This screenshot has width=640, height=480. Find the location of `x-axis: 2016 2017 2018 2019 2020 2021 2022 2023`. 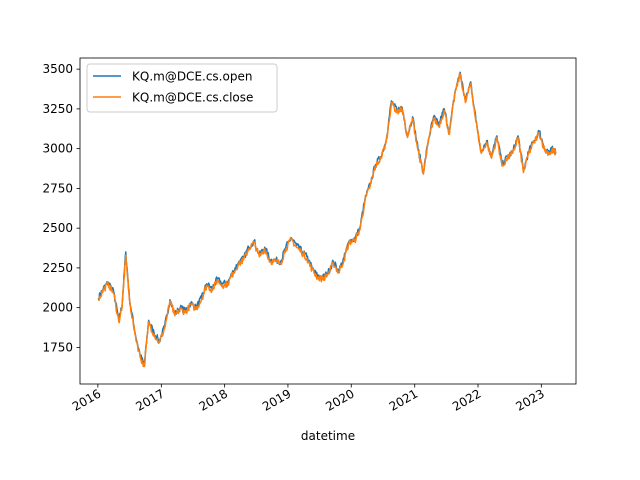

x-axis: 2016 2017 2018 2019 2020 2021 2022 2023 is located at coordinates (308, 399).